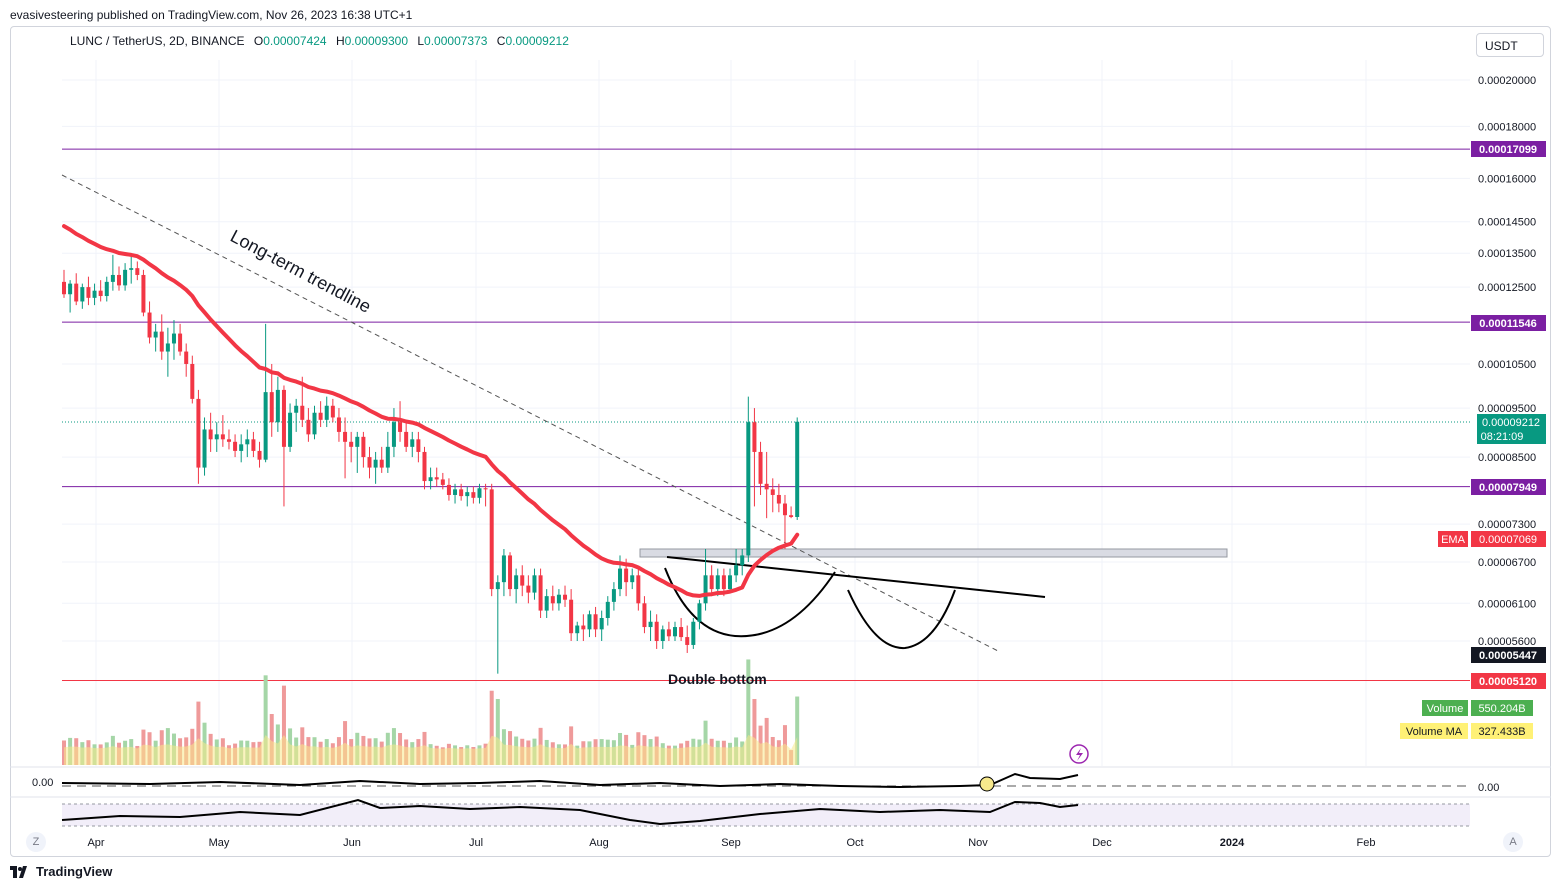  I want to click on svg-text: 0.00007069, so click(1508, 540).